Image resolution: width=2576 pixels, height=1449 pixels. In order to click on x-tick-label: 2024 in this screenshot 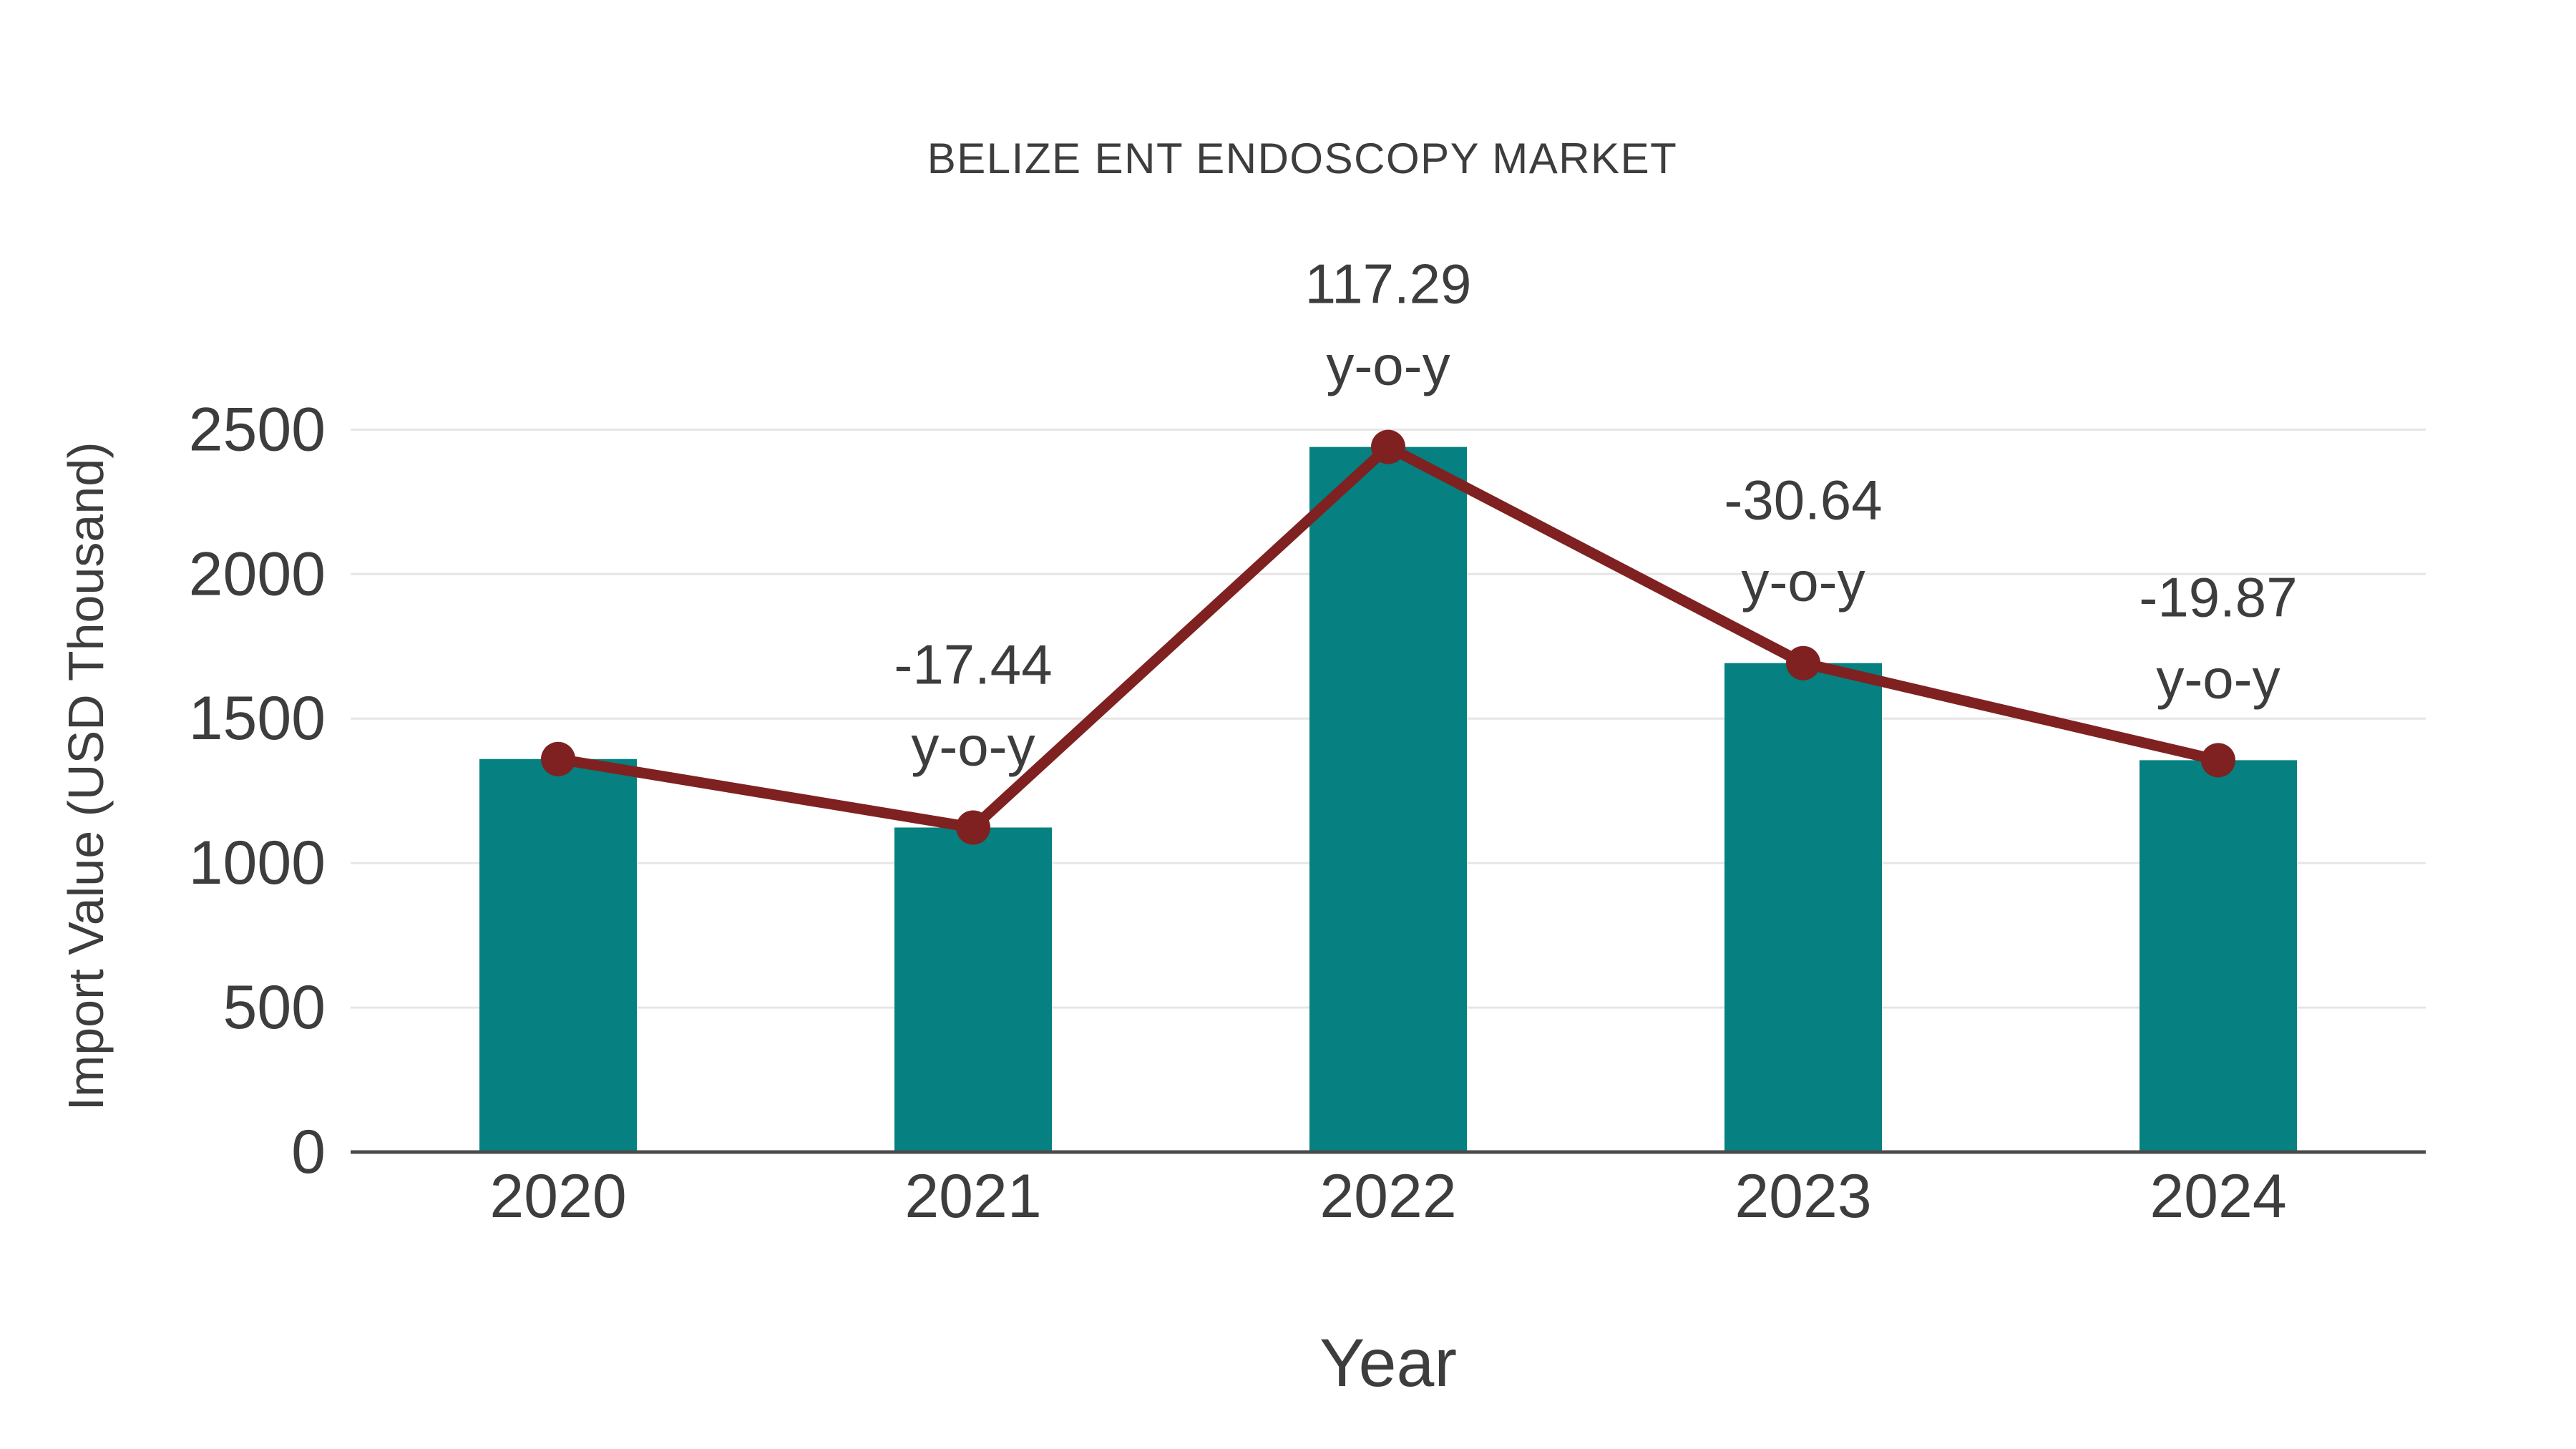, I will do `click(2218, 1196)`.